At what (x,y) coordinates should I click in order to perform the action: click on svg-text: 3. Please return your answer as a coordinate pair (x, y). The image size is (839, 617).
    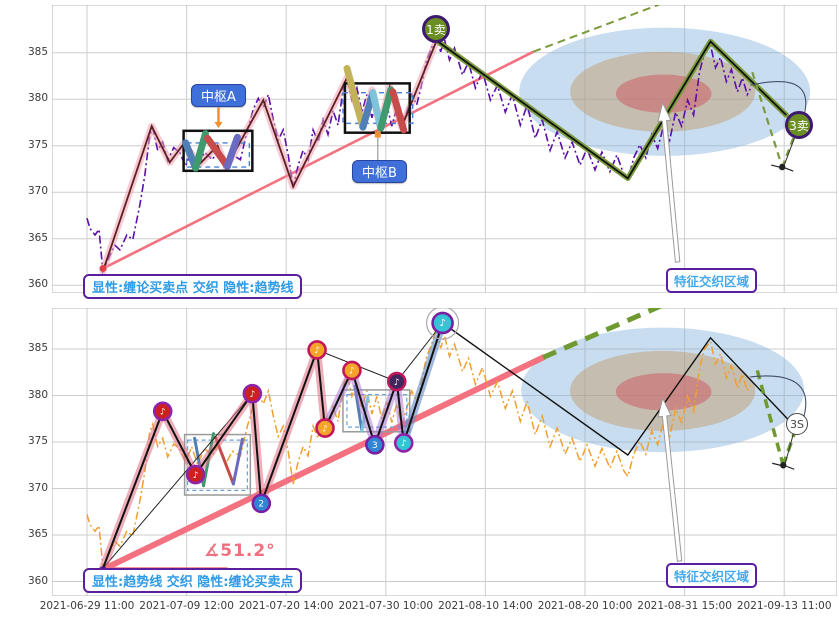
    Looking at the image, I should click on (375, 446).